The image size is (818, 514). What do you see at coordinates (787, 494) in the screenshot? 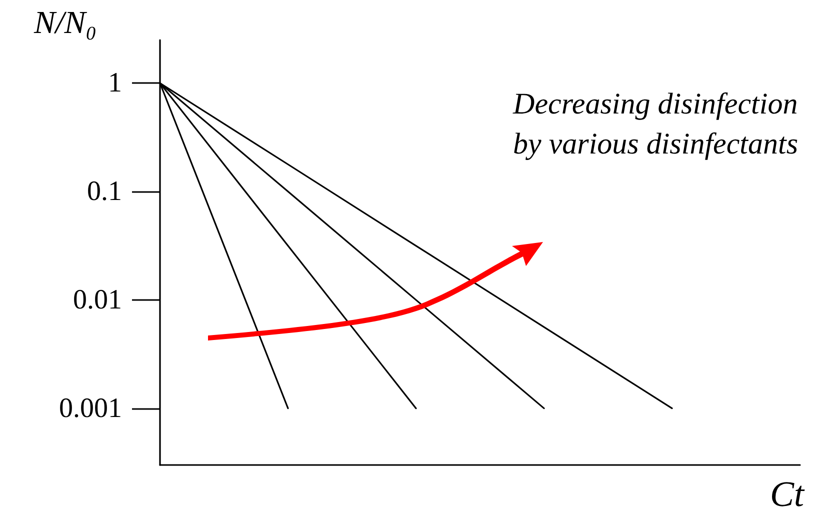
I see `x-axis-title: Ct` at bounding box center [787, 494].